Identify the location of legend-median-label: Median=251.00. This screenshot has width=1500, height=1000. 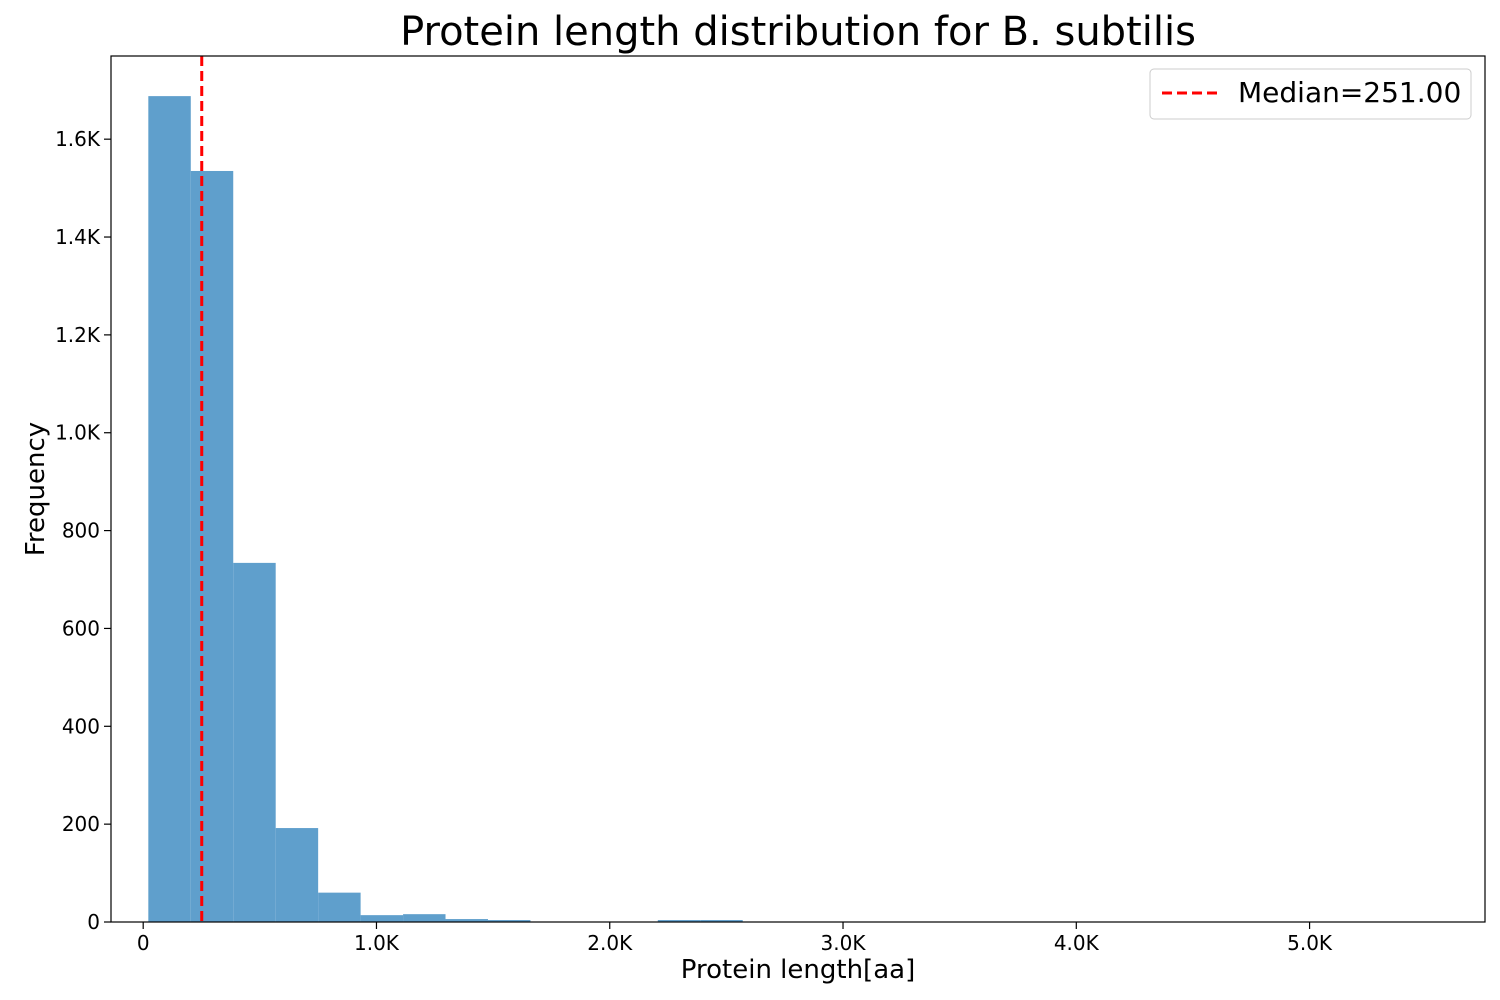
(1349, 92).